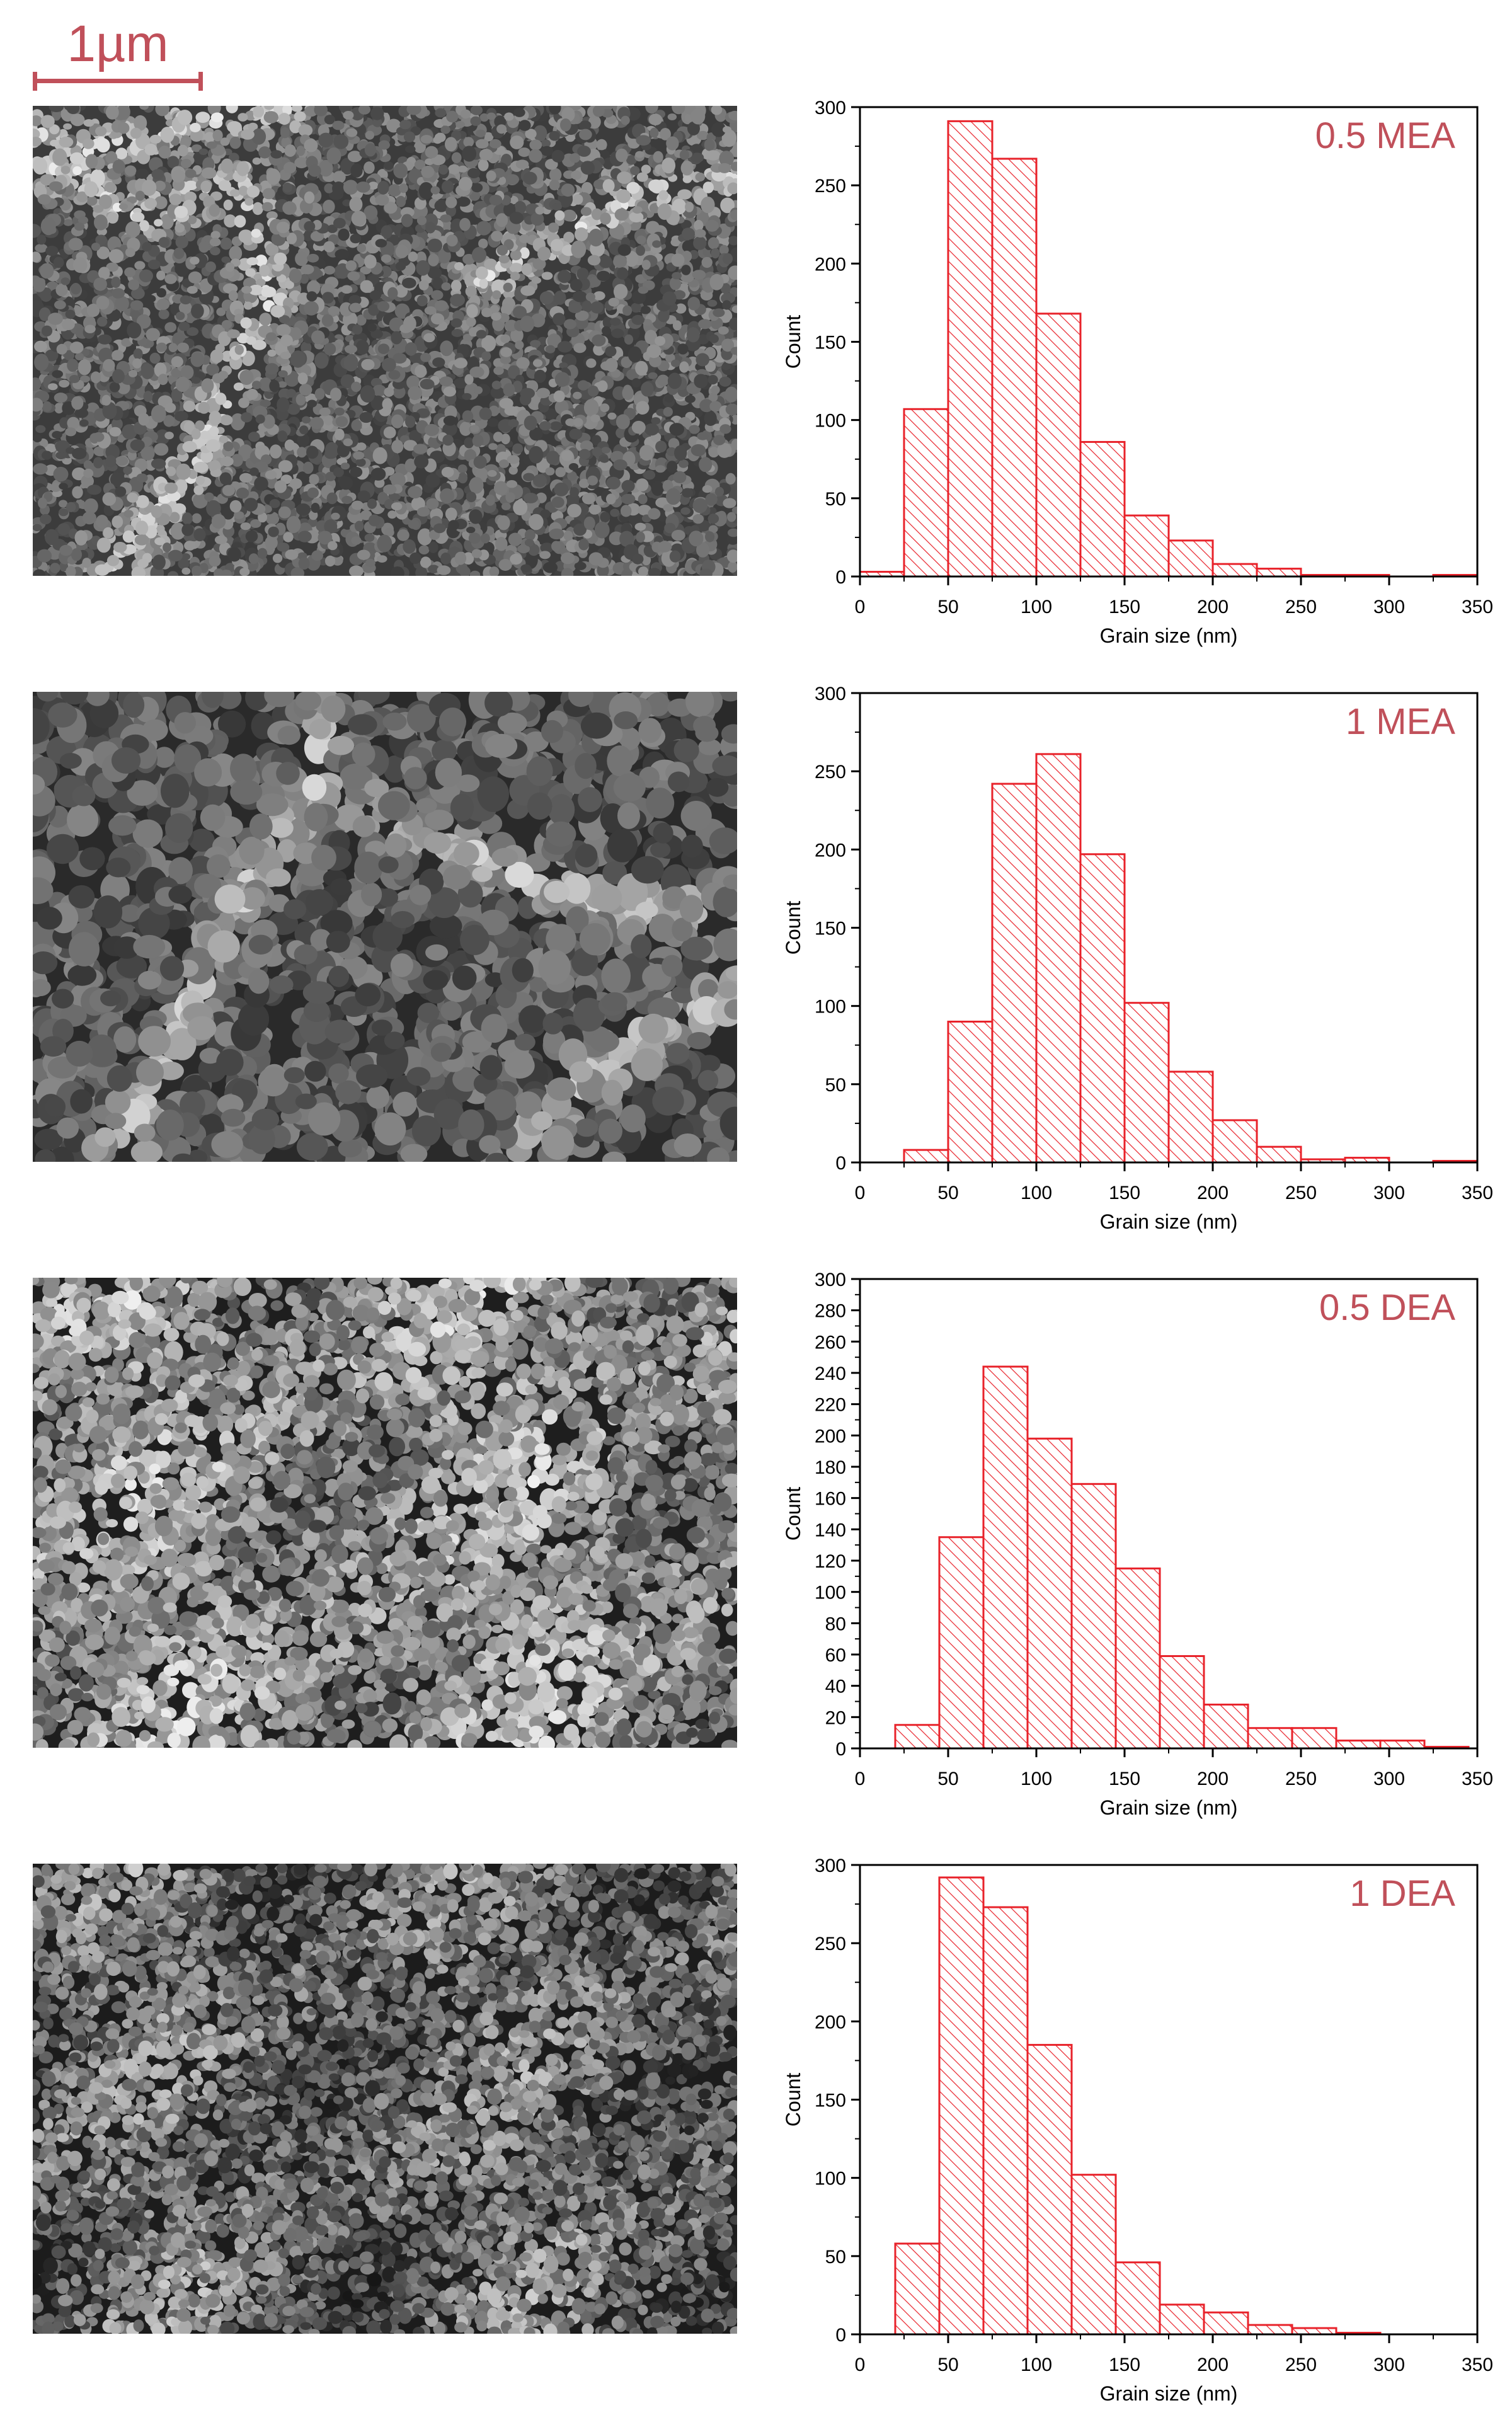 The image size is (1512, 2432). Describe the element at coordinates (835, 1624) in the screenshot. I see `y-tick-label: 80` at that location.